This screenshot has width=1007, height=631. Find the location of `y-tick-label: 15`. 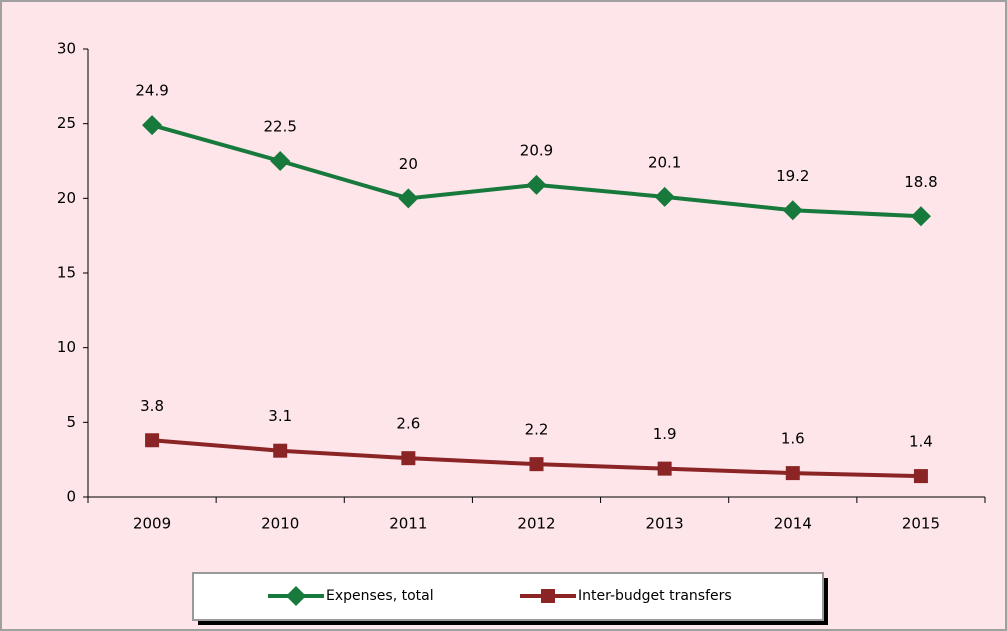

y-tick-label: 15 is located at coordinates (66, 273).